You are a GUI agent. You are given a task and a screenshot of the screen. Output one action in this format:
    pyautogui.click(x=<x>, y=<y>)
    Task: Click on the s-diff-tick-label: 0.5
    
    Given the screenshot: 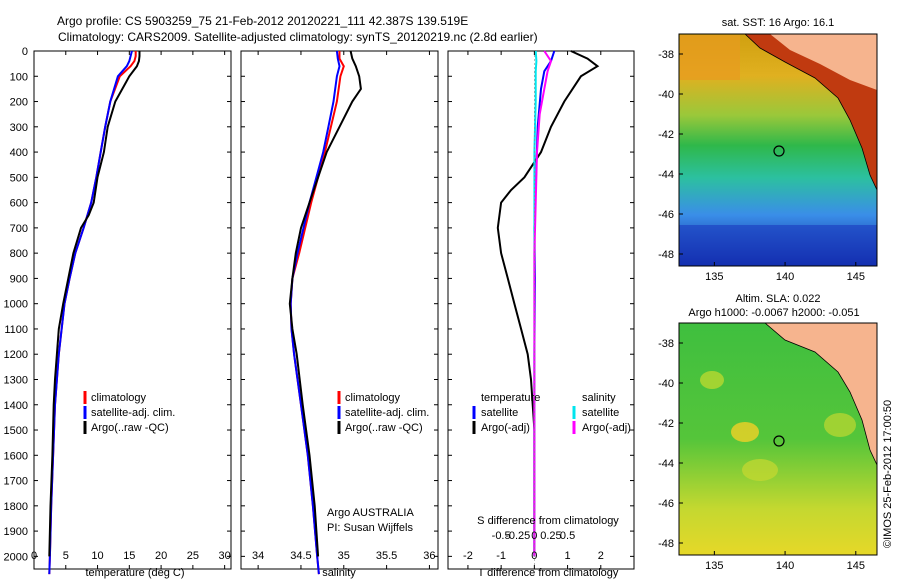 What is the action you would take?
    pyautogui.click(x=567, y=536)
    